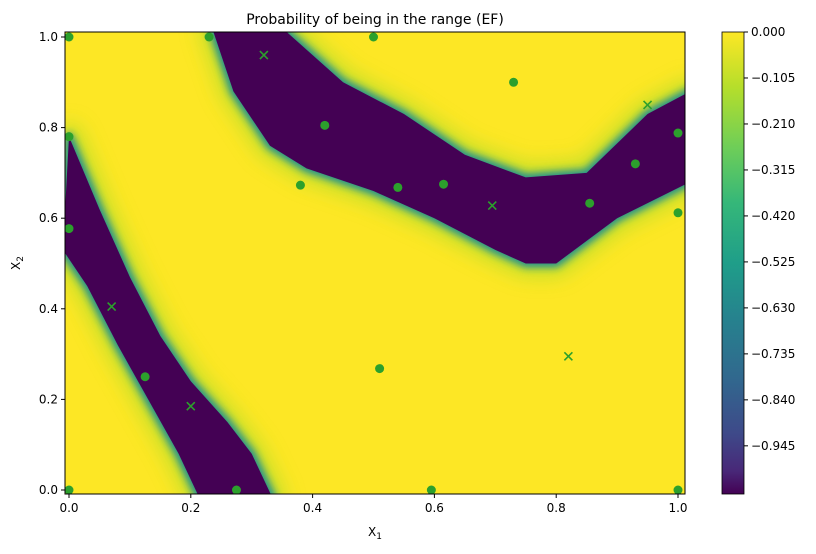 The width and height of the screenshot is (816, 554). I want to click on colorbar-tick-label: 0.000, so click(768, 32).